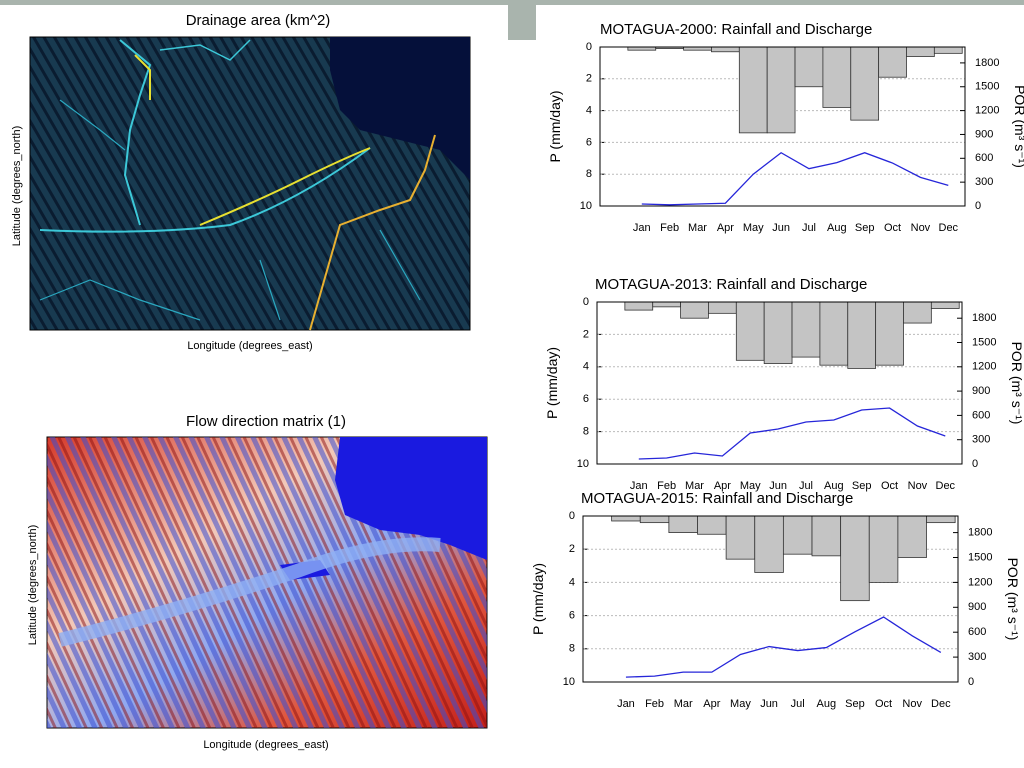 The height and width of the screenshot is (768, 1024). Describe the element at coordinates (586, 302) in the screenshot. I see `y-tick-label: 0` at that location.